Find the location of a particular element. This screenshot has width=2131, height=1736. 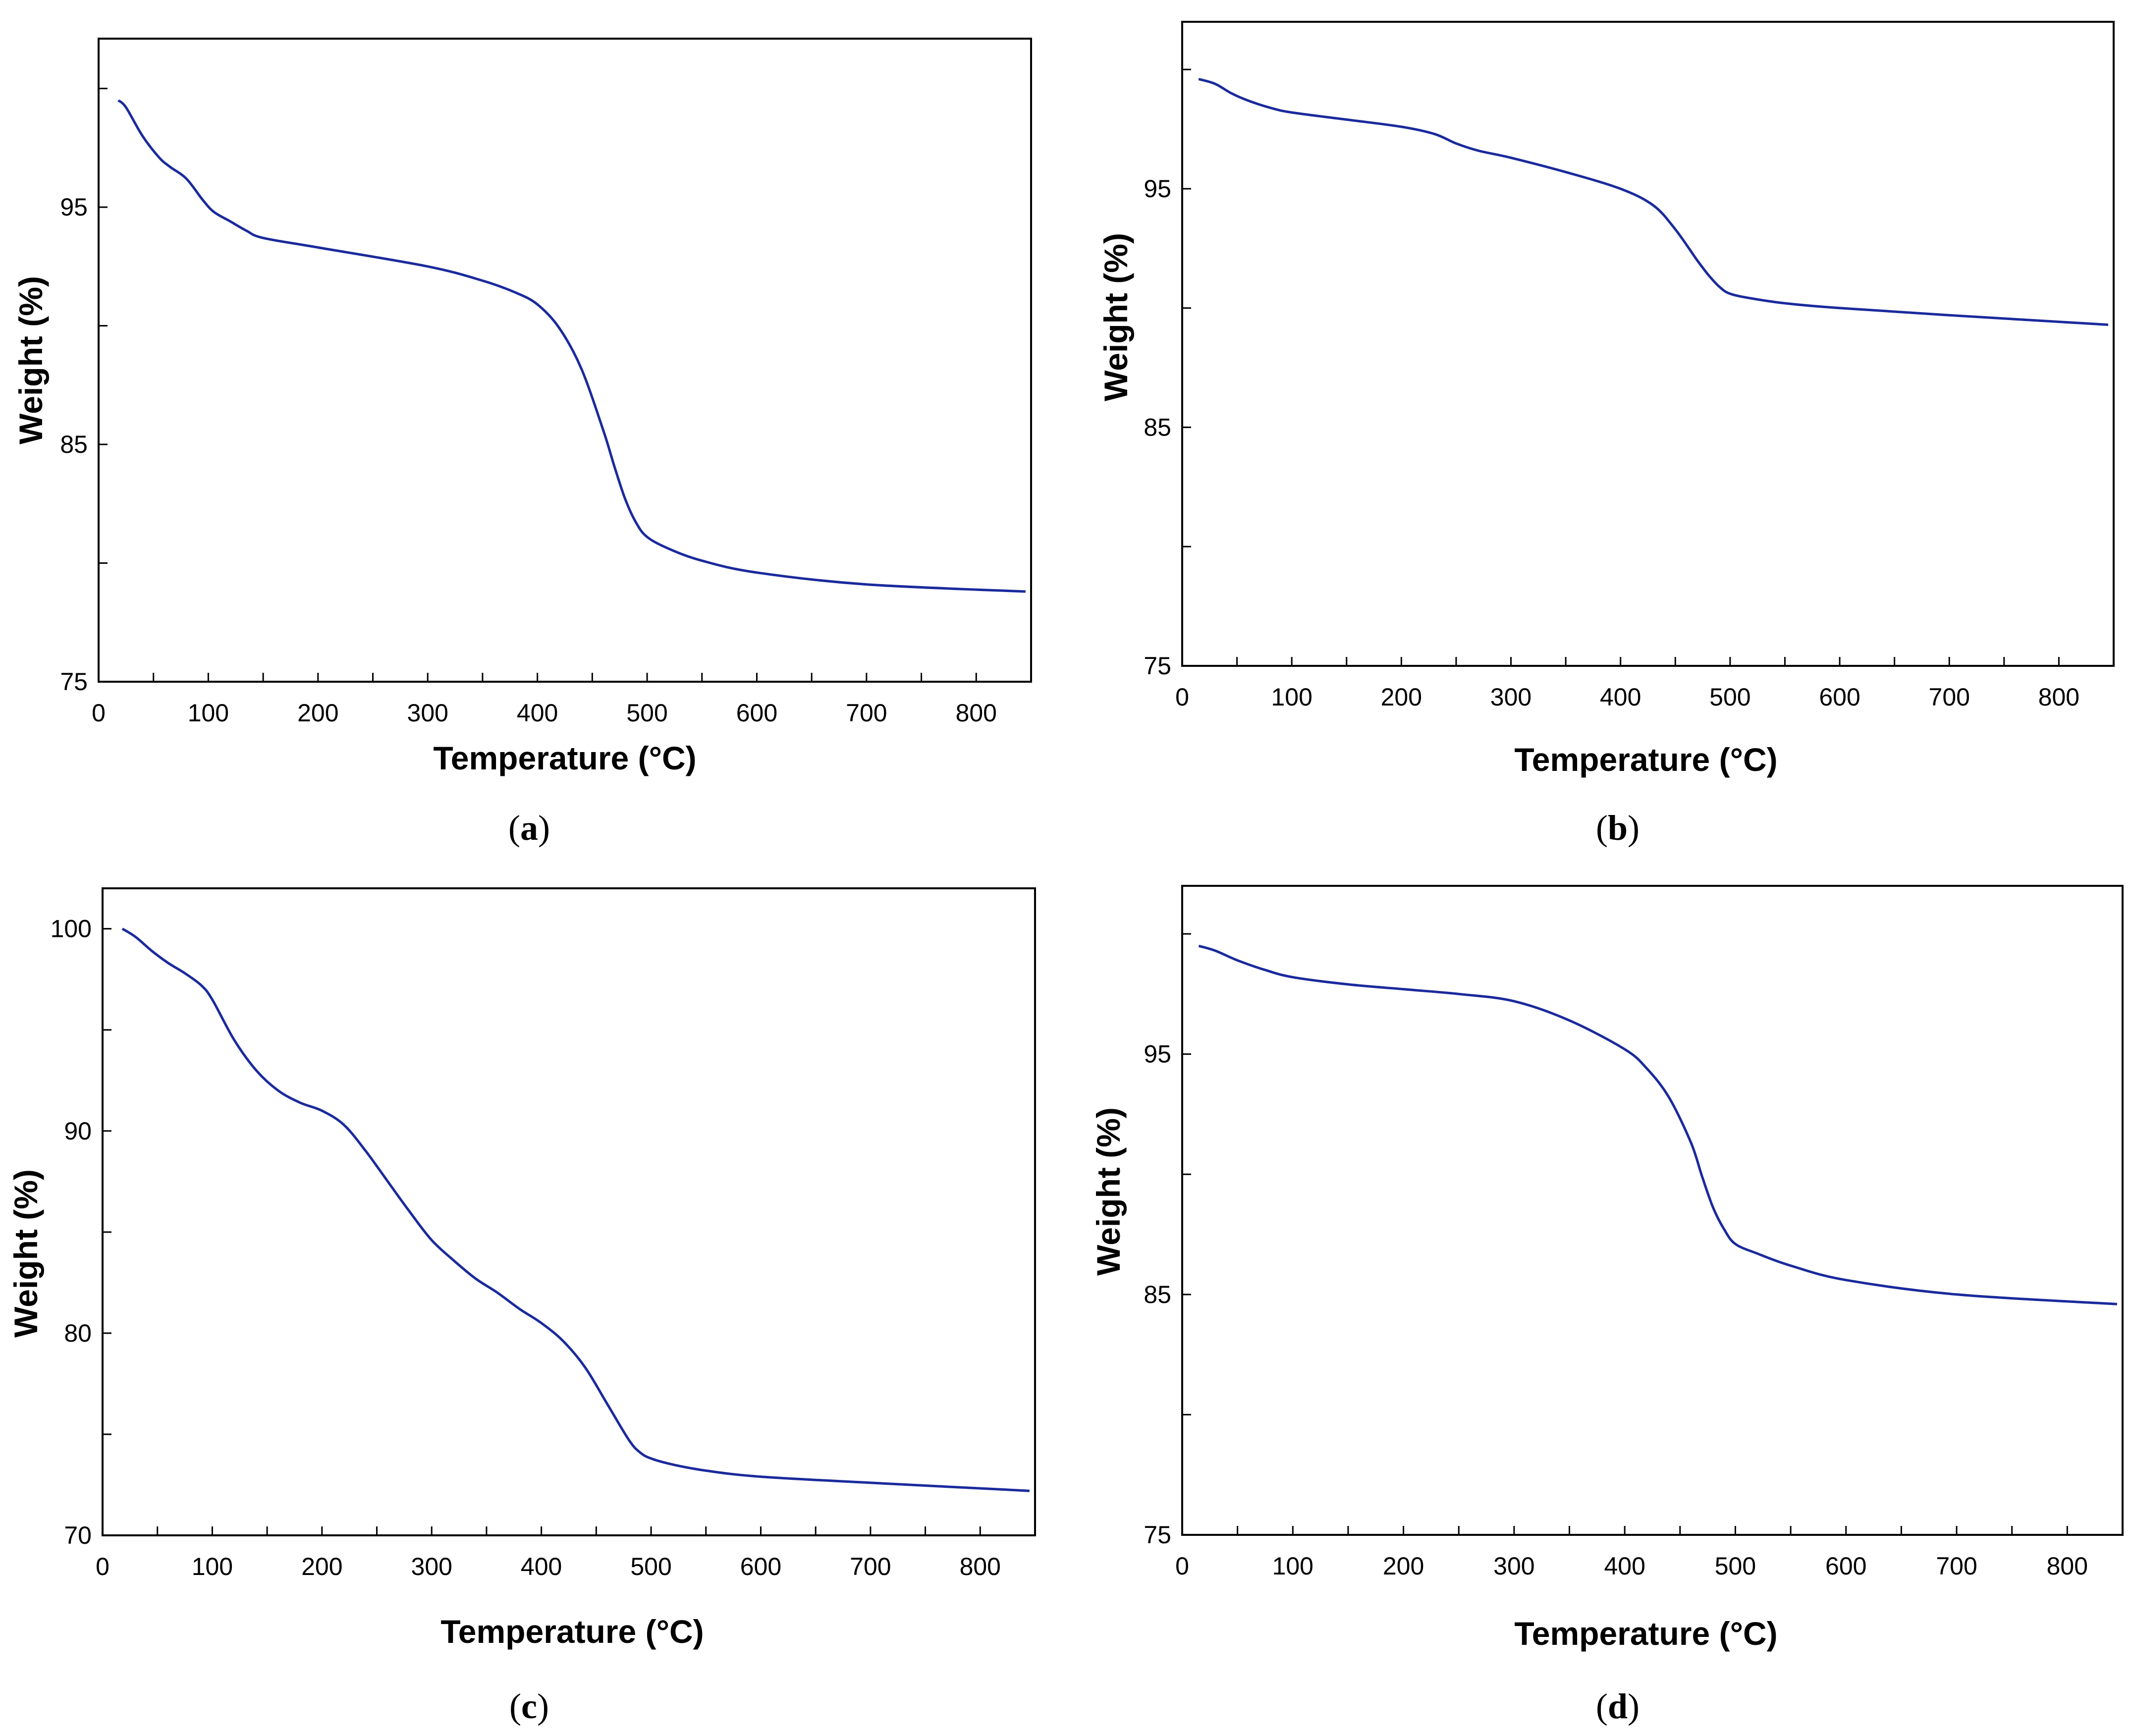

y-tick-label: 90 is located at coordinates (78, 1131).